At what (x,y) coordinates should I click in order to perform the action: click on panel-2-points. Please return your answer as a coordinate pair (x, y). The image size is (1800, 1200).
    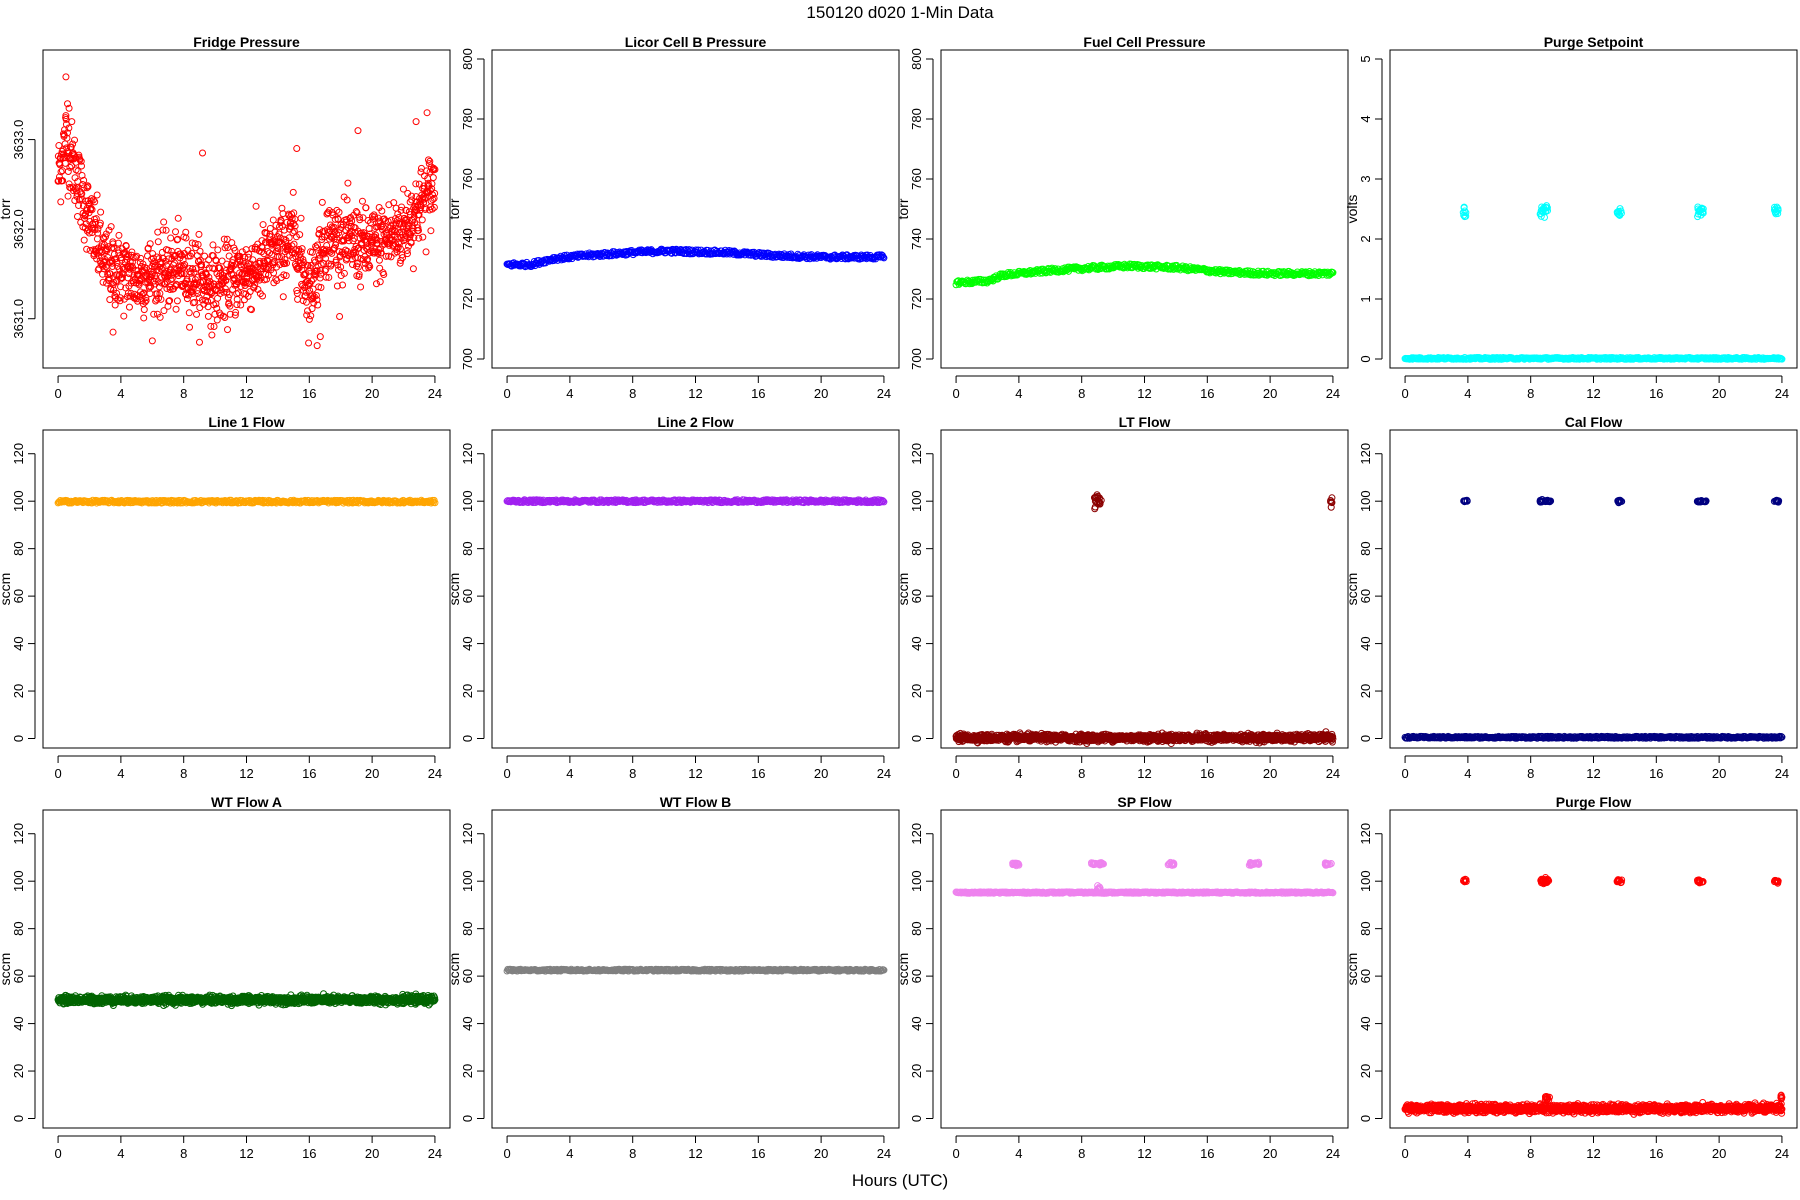
    Looking at the image, I should click on (1144, 274).